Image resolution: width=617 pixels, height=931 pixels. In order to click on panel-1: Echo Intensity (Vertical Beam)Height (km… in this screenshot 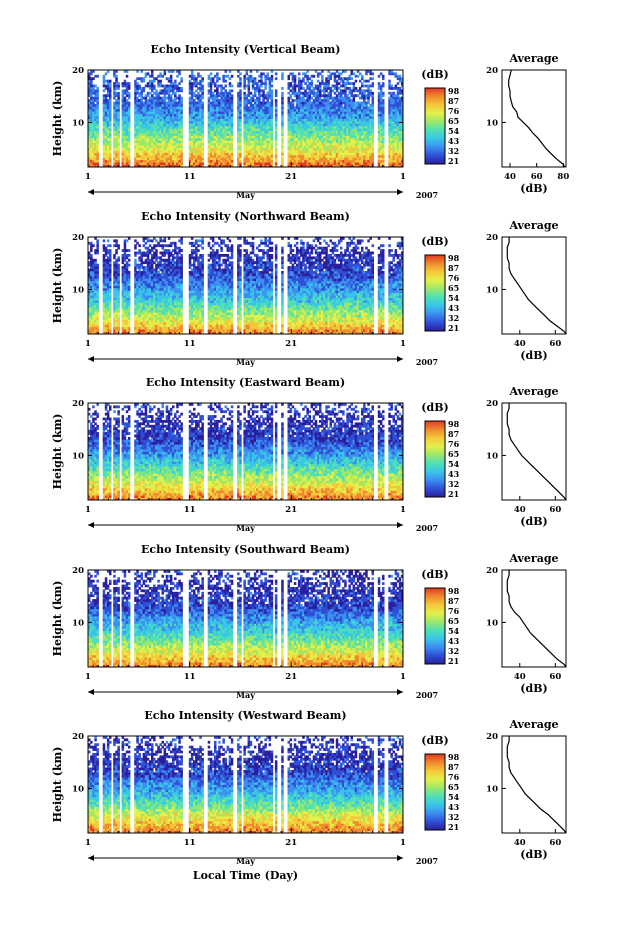, I will do `click(310, 121)`.